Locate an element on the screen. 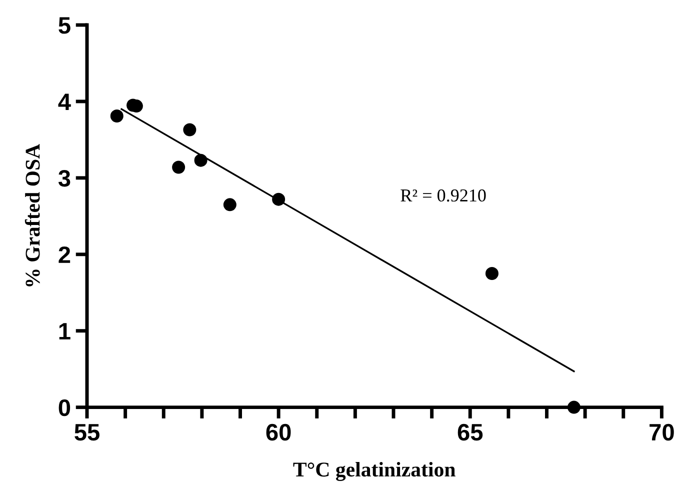 The width and height of the screenshot is (679, 503). x-tick-label: 65 is located at coordinates (470, 432).